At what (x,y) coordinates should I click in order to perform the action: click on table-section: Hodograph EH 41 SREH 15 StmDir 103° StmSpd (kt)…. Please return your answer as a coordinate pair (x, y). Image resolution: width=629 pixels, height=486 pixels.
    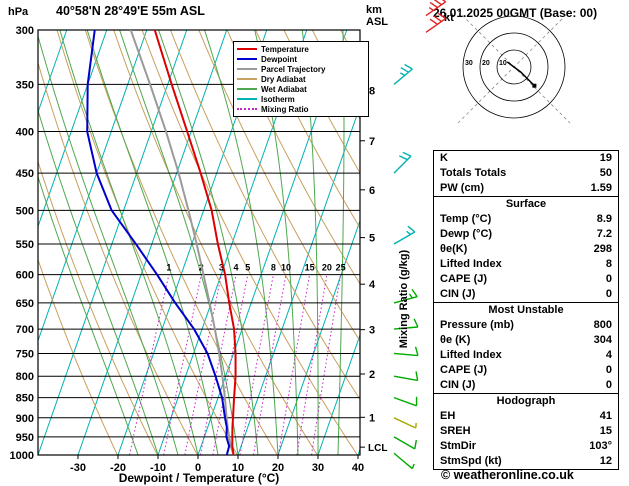
    Looking at the image, I should click on (526, 432).